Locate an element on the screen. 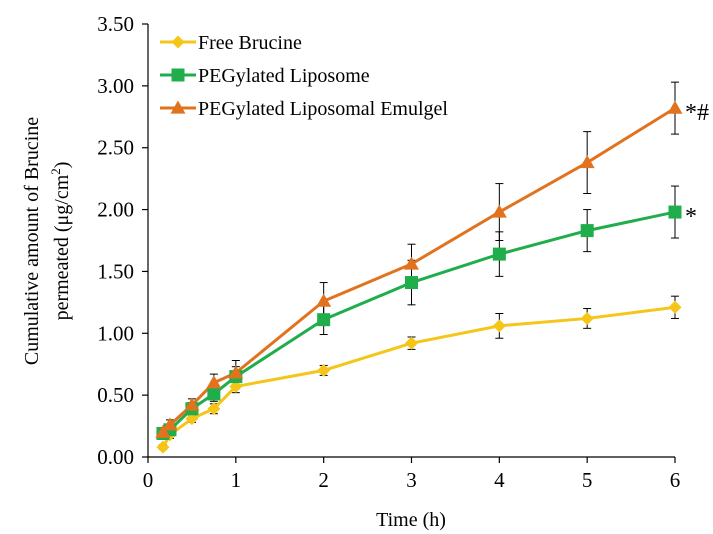 The height and width of the screenshot is (534, 713). y-tick-label: 1.00 is located at coordinates (115, 333).